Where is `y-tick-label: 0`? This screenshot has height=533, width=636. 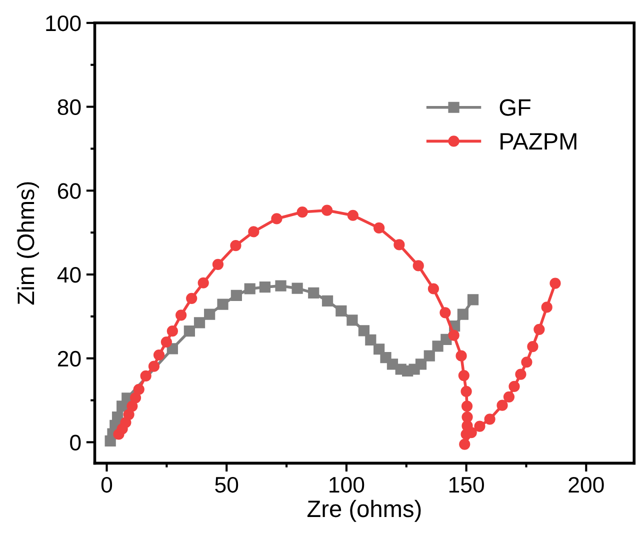
y-tick-label: 0 is located at coordinates (75, 442).